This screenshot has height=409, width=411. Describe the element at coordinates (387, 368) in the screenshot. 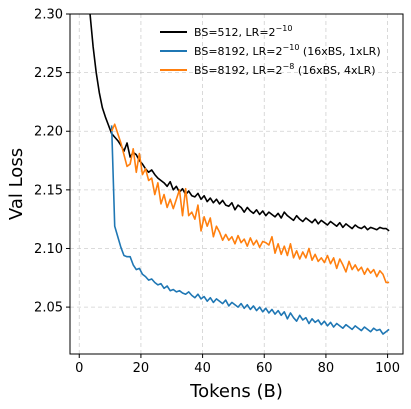

I see `x-tick-label: 100` at that location.